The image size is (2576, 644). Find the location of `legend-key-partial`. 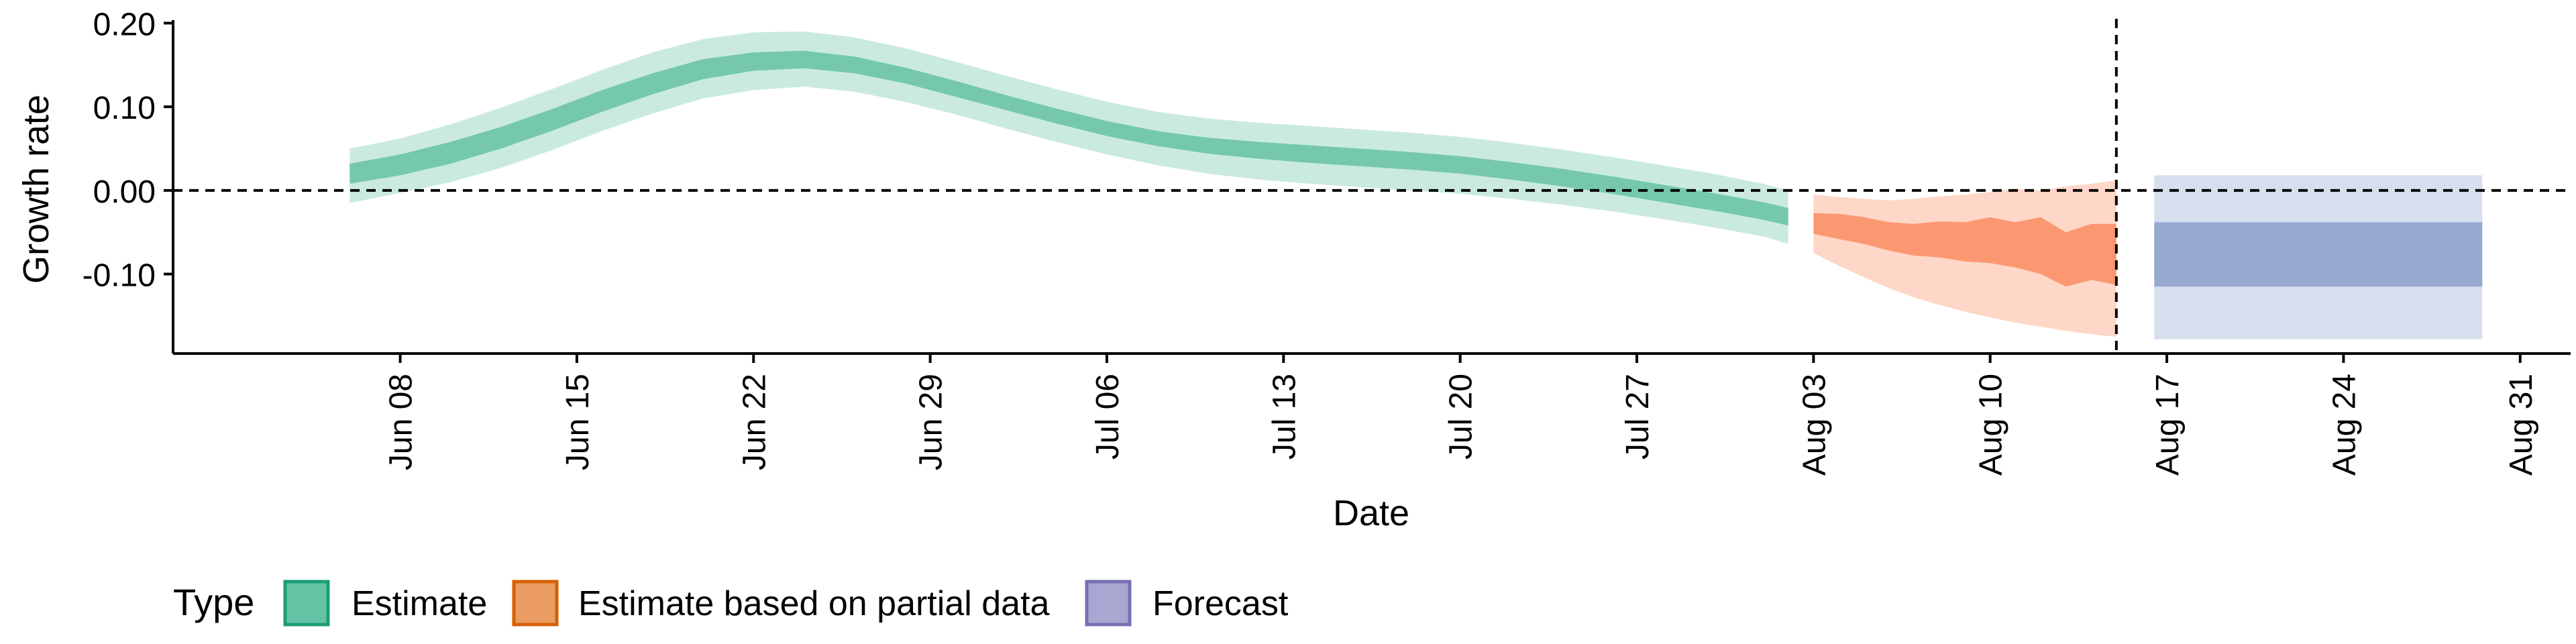

legend-key-partial is located at coordinates (535, 603).